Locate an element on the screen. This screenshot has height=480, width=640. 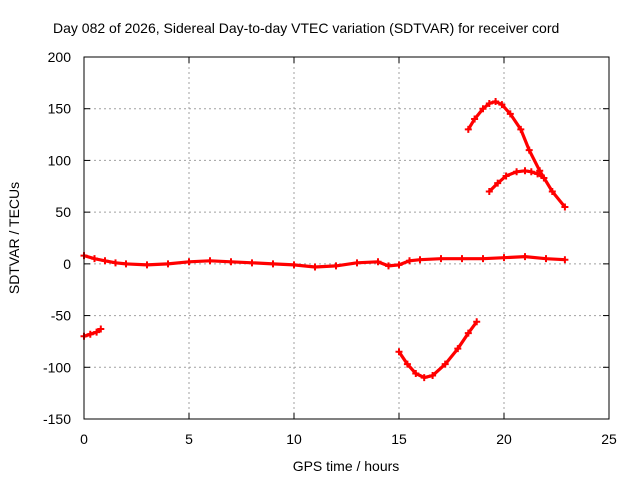
series-baseline is located at coordinates (324, 261).